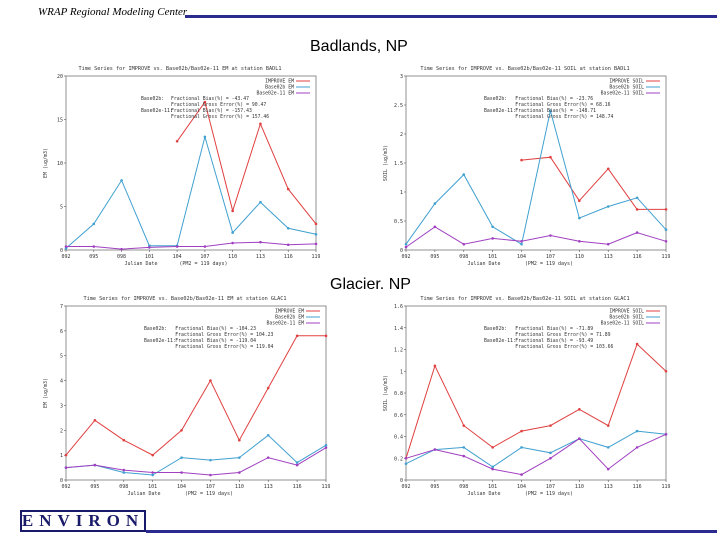 The width and height of the screenshot is (720, 540). I want to click on y-axis-label: EM (ug/m3), so click(46, 393).